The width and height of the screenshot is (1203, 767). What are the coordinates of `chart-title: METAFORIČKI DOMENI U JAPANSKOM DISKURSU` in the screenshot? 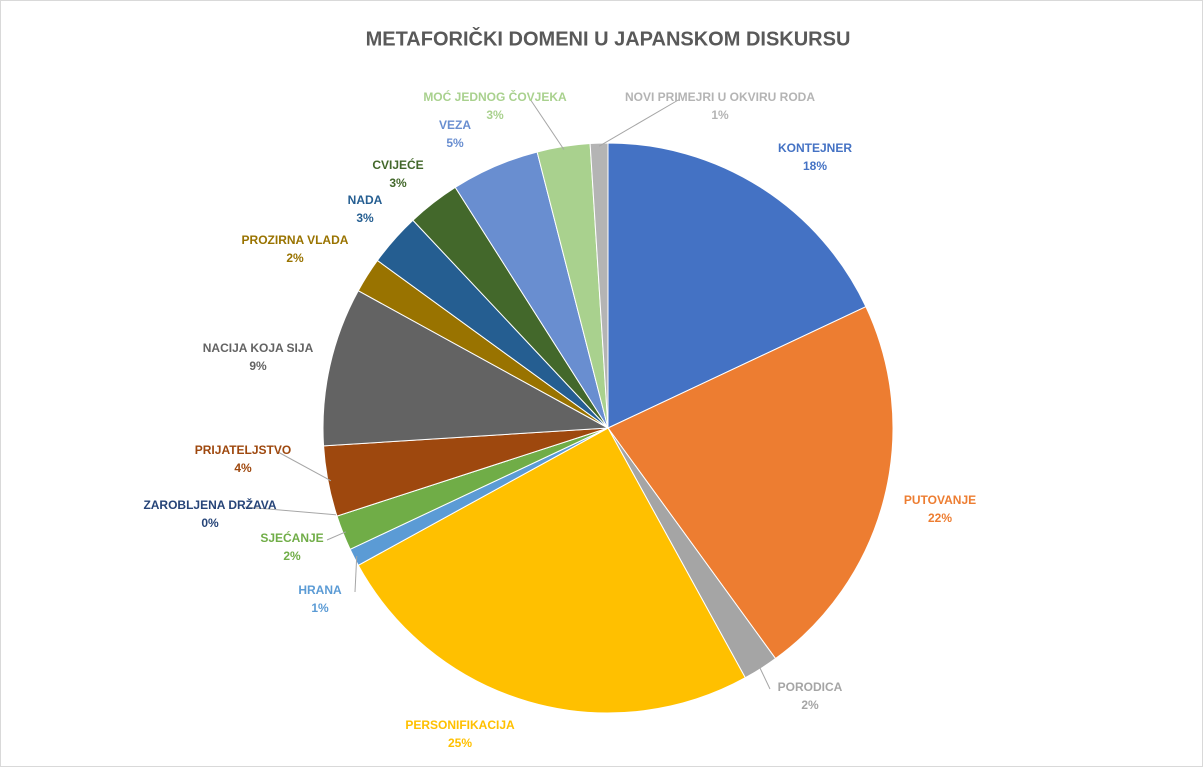 It's located at (608, 38).